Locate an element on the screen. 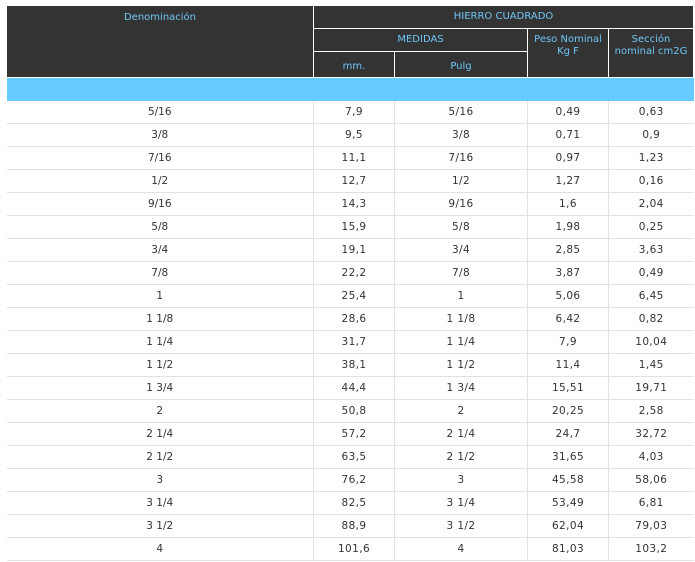 Image resolution: width=695 pixels, height=562 pixels. cell-pulg: 9/16 is located at coordinates (461, 204).